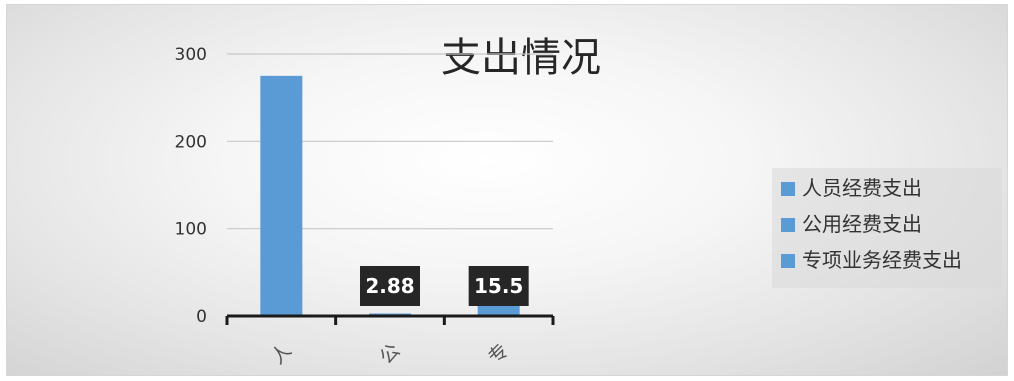 This screenshot has height=381, width=1014. Describe the element at coordinates (389, 353) in the screenshot. I see `x-category-label-1: 公` at that location.